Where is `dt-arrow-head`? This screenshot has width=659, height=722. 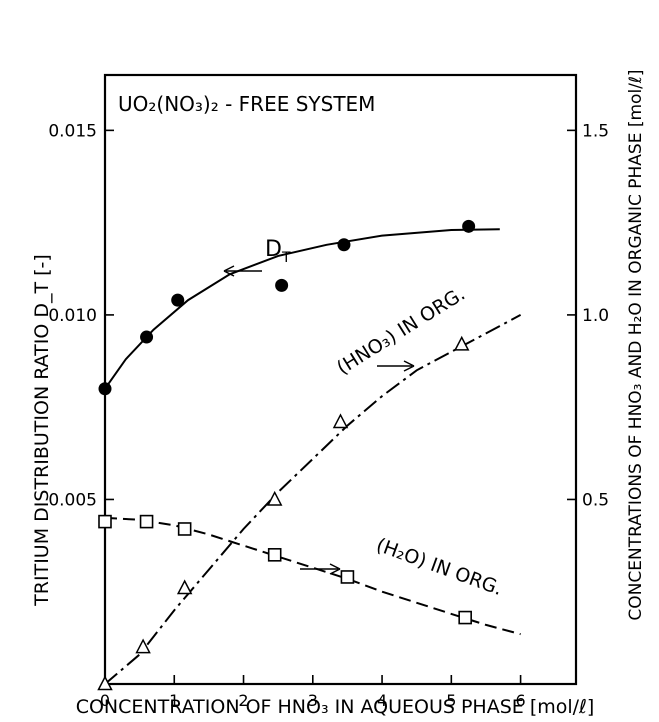 dt-arrow-head is located at coordinates (229, 271).